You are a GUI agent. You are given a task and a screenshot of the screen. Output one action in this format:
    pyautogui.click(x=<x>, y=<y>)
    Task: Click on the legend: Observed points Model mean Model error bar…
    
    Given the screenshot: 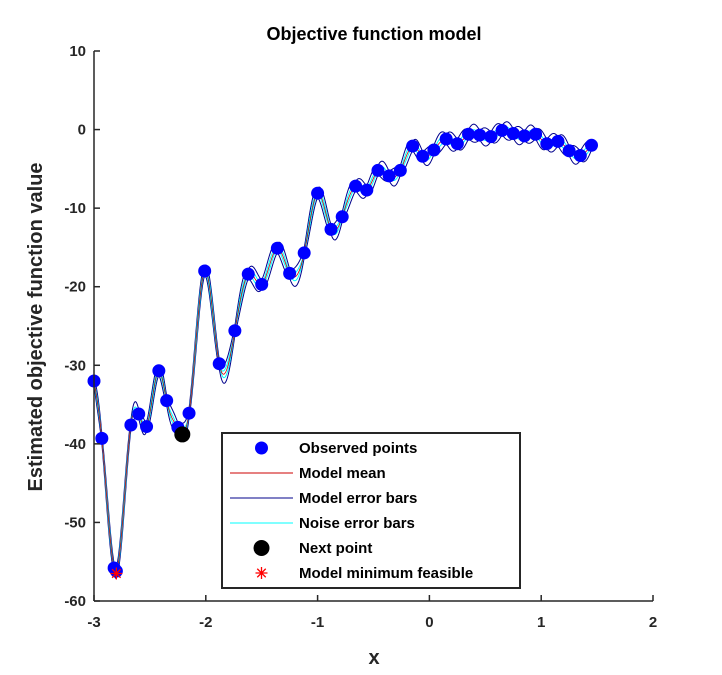 What is the action you would take?
    pyautogui.click(x=371, y=510)
    